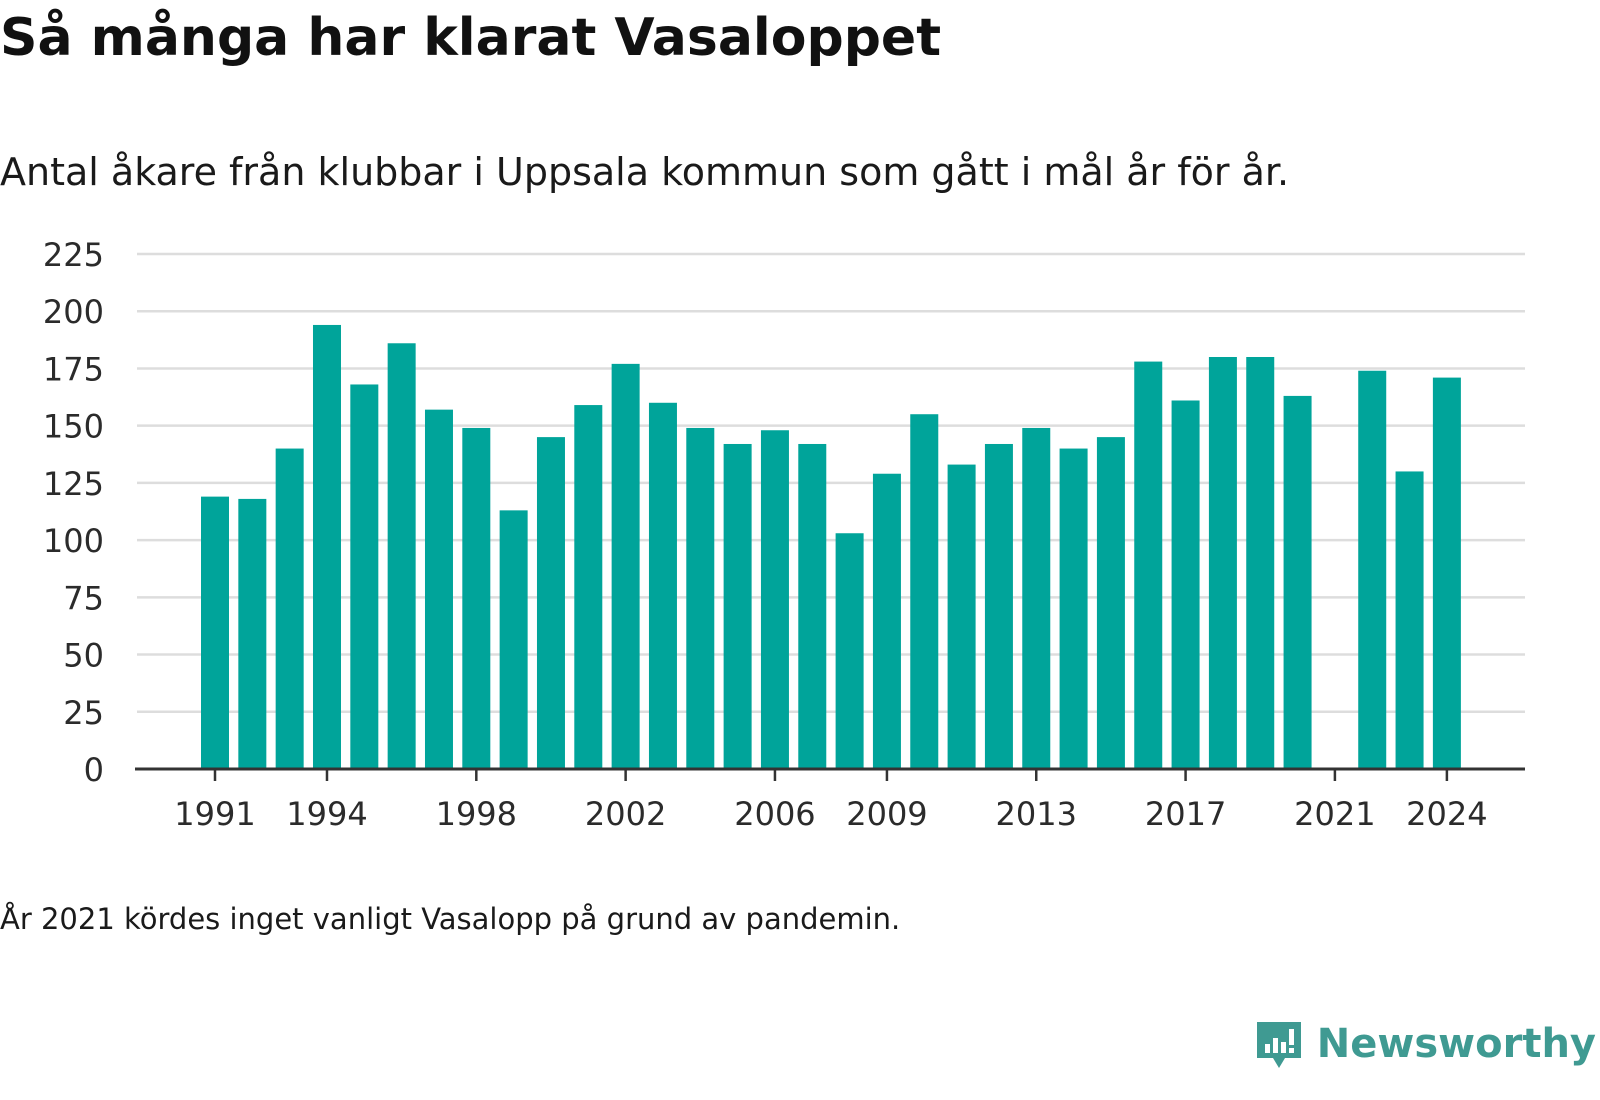 This screenshot has height=1100, width=1600. What do you see at coordinates (476, 598) in the screenshot?
I see `bar-1998` at bounding box center [476, 598].